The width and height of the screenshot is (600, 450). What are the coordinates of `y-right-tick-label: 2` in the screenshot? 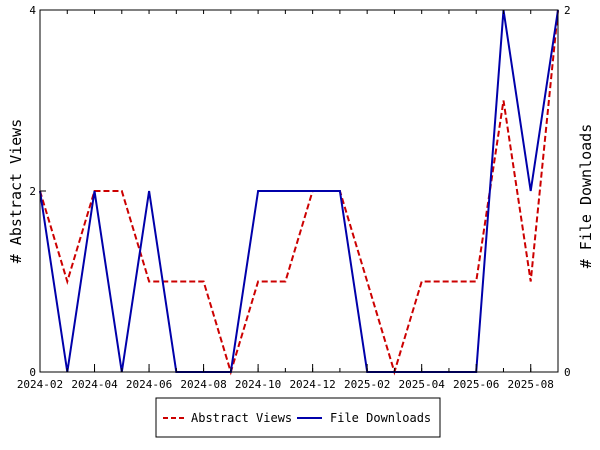 It's located at (567, 10).